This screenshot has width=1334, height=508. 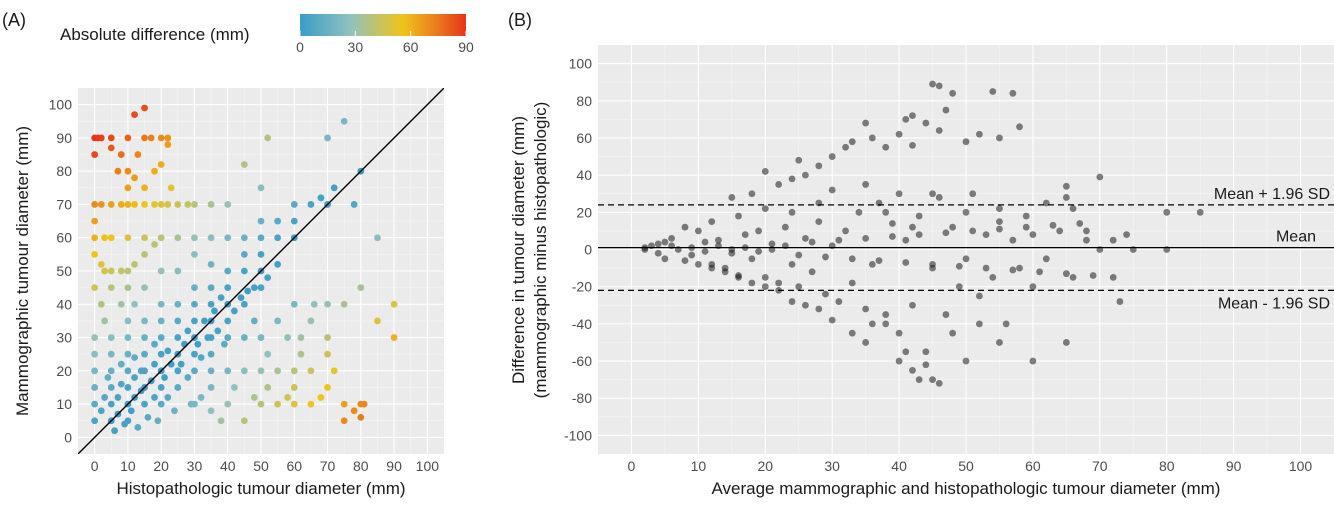 I want to click on panel-a-x-tick-label: 10, so click(x=128, y=466).